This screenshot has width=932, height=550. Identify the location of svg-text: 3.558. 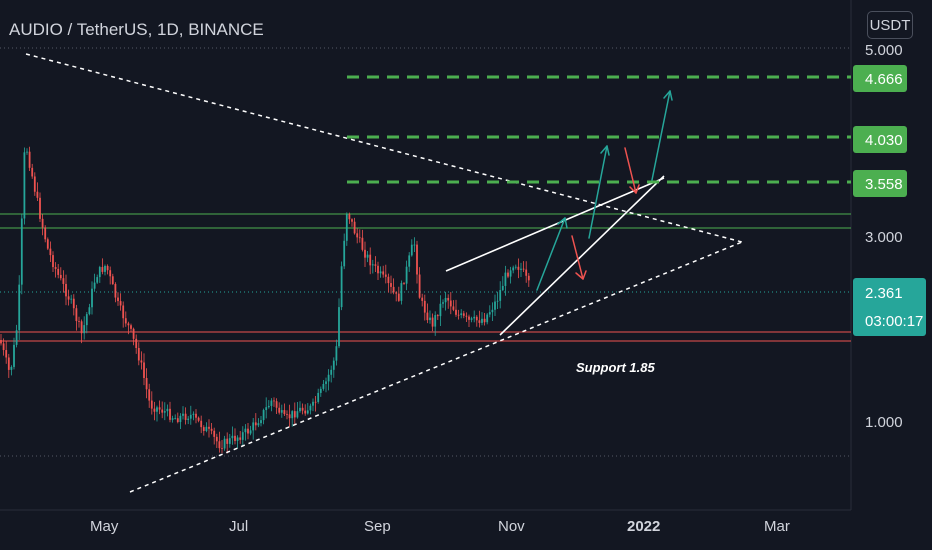
(884, 184).